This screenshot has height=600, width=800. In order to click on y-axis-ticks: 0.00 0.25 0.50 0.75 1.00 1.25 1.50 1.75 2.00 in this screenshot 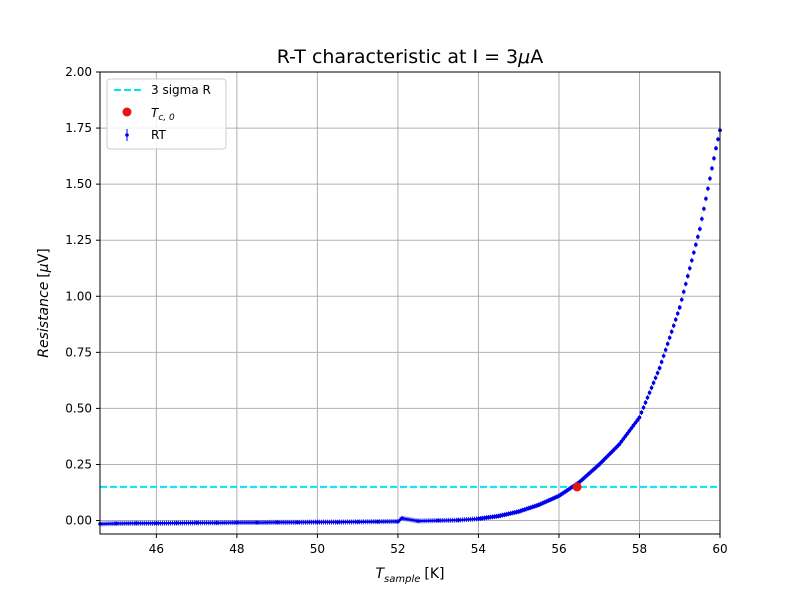, I will do `click(82, 296)`.